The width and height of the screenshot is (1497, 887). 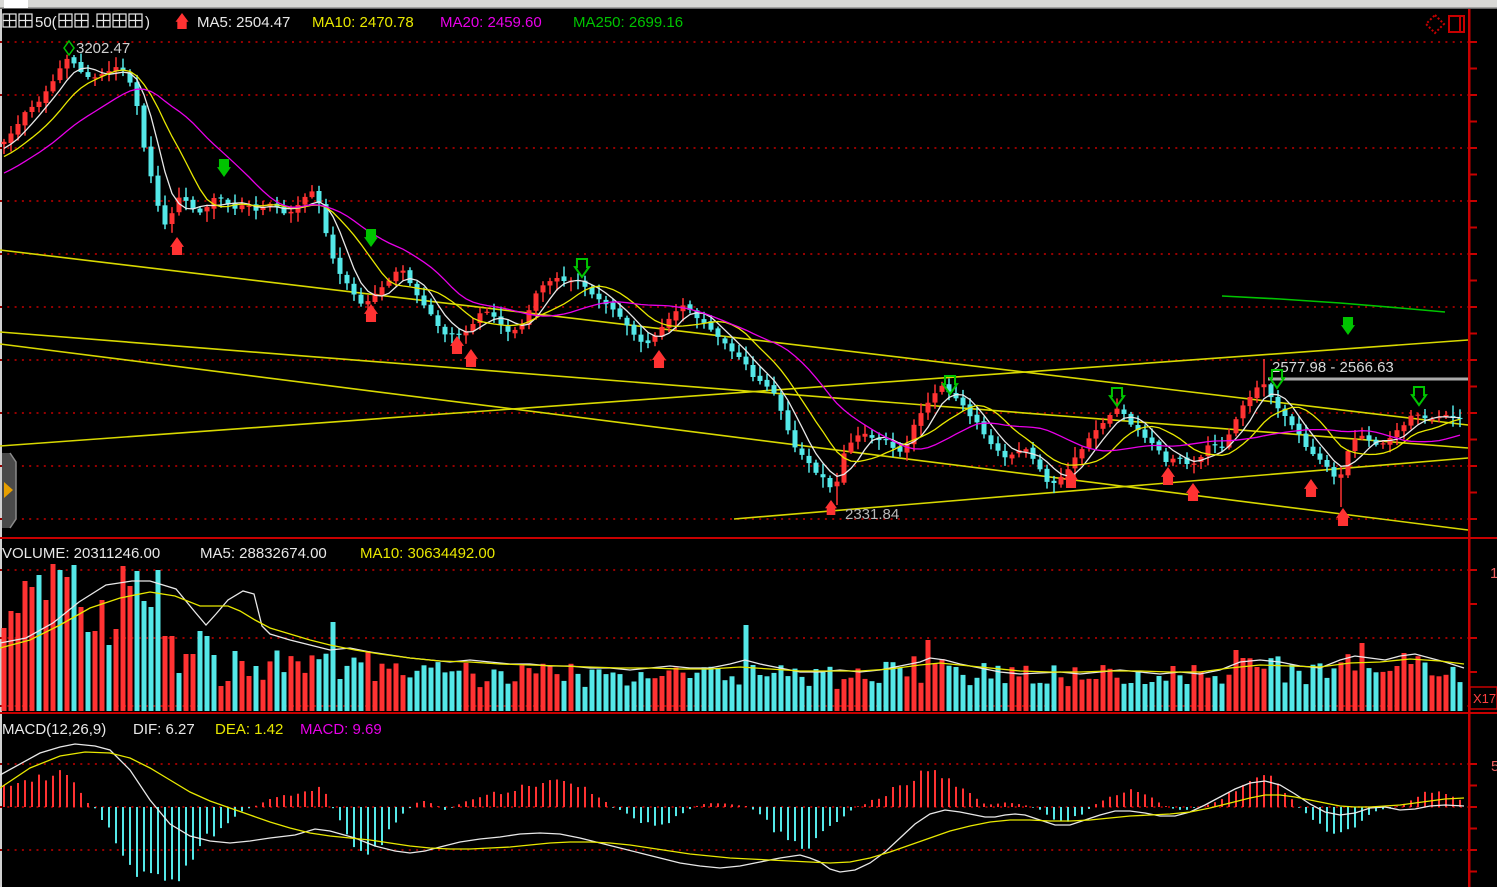 What do you see at coordinates (81, 553) in the screenshot?
I see `svg-text: VOLUME: 20311246.00` at bounding box center [81, 553].